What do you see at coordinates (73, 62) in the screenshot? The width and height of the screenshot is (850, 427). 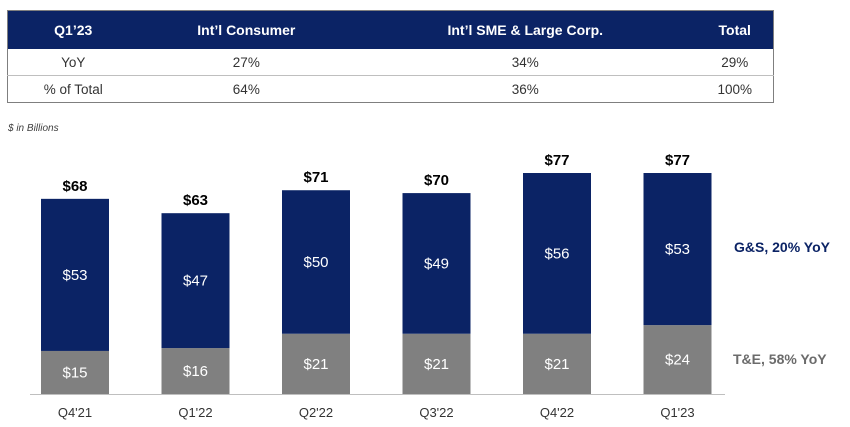 I see `table-cell: YoY` at bounding box center [73, 62].